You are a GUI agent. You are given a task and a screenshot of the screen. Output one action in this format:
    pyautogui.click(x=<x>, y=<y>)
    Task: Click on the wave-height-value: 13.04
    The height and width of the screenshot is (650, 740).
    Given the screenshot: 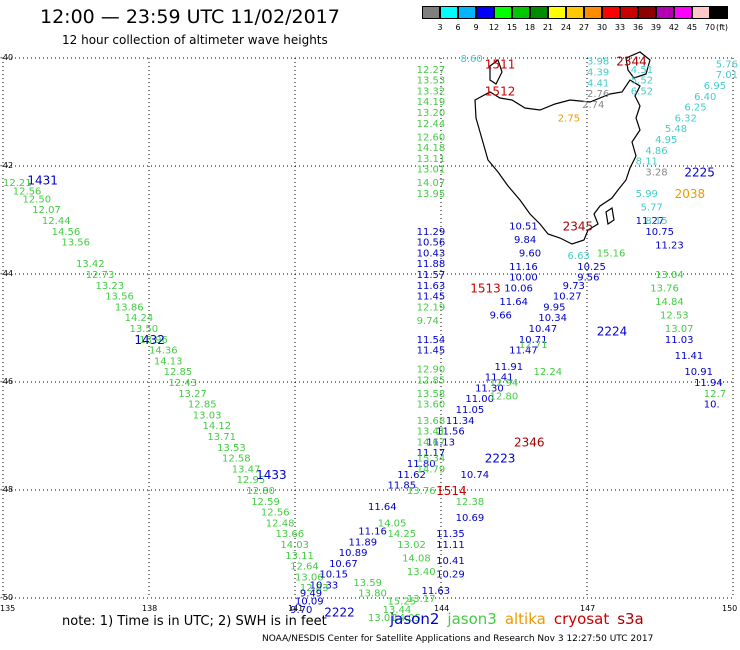 What is the action you would take?
    pyautogui.click(x=669, y=275)
    